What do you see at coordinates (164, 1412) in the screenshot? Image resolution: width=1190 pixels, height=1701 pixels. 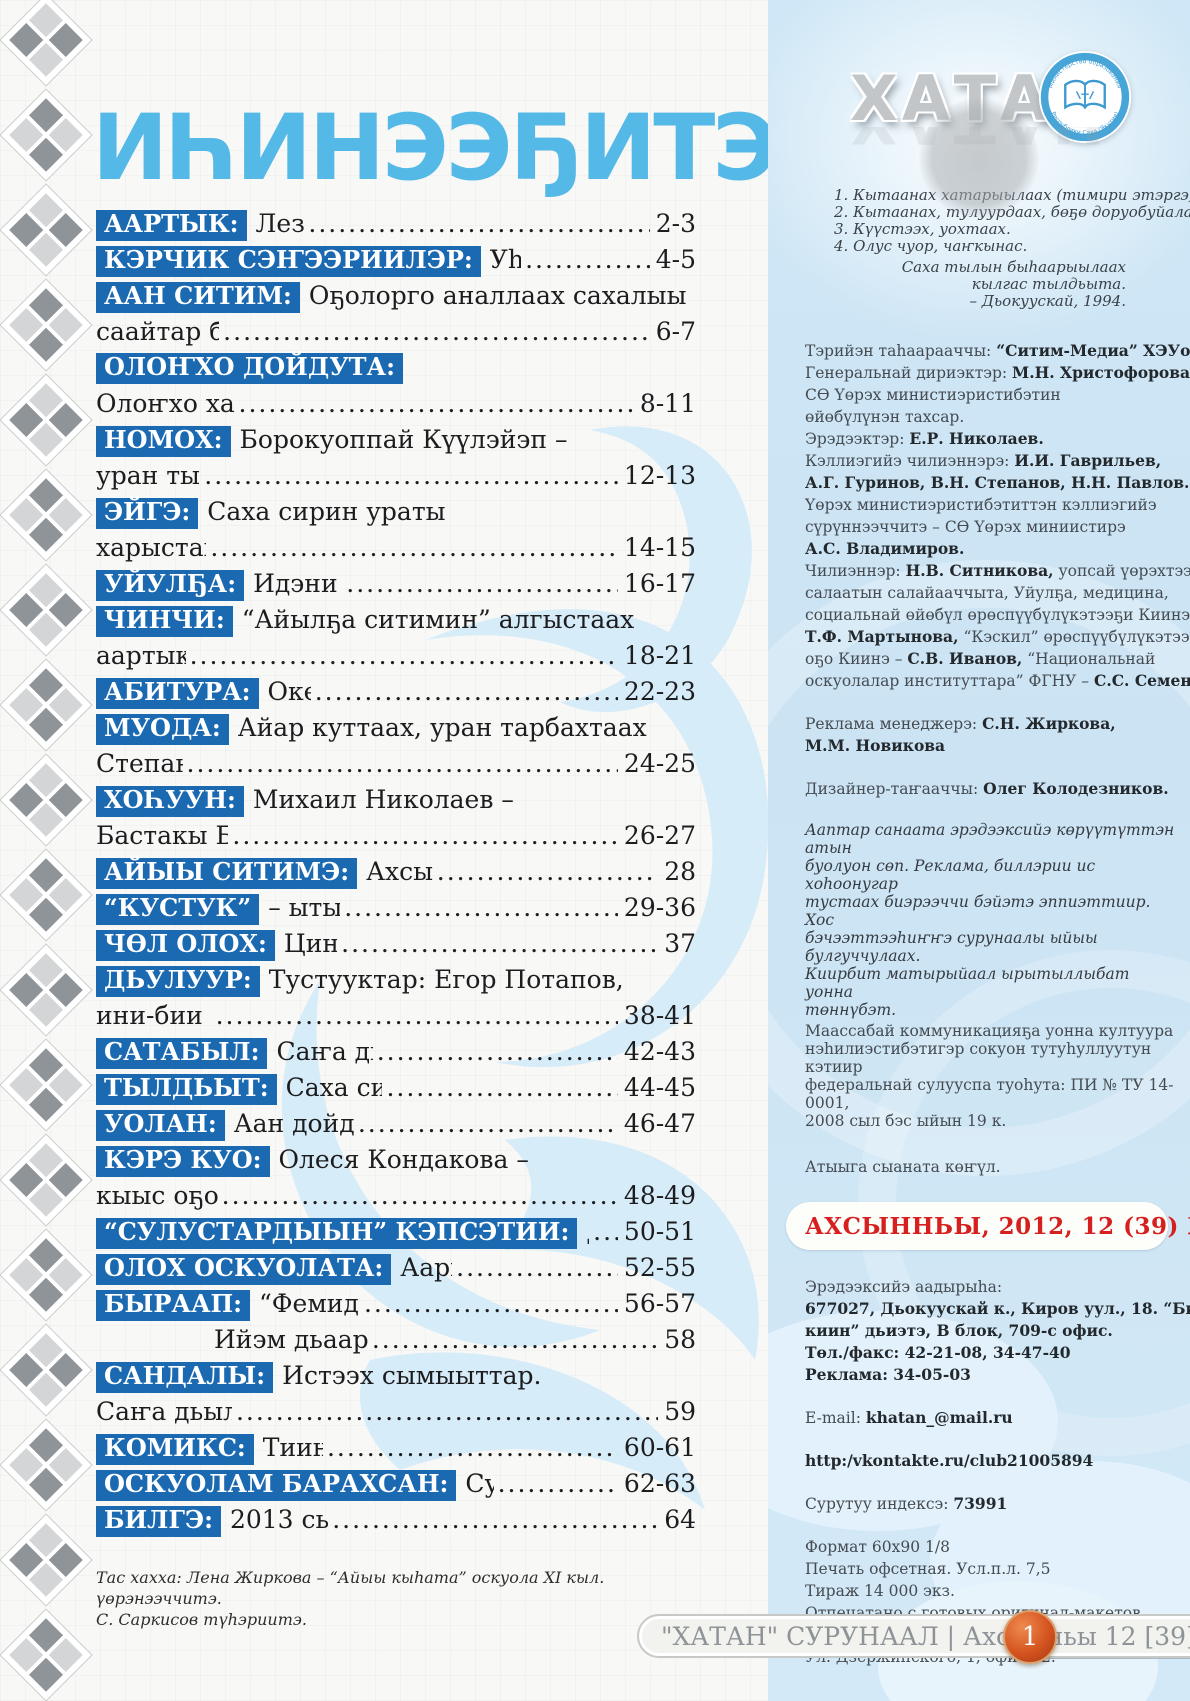 I see `toc-entry-title: Саҥа дьыллааҕы салаат` at bounding box center [164, 1412].